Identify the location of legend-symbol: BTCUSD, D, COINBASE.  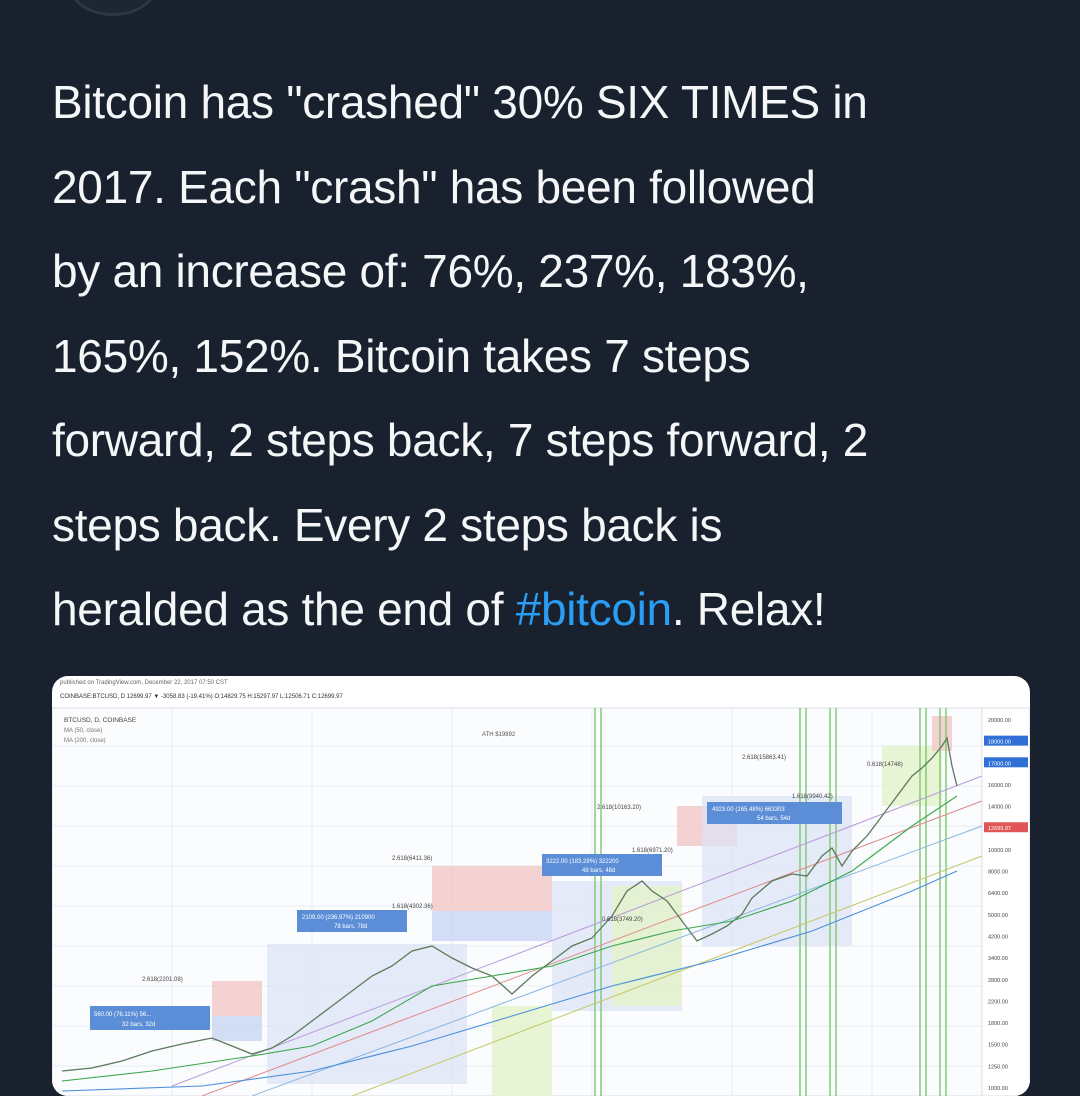
(100, 720).